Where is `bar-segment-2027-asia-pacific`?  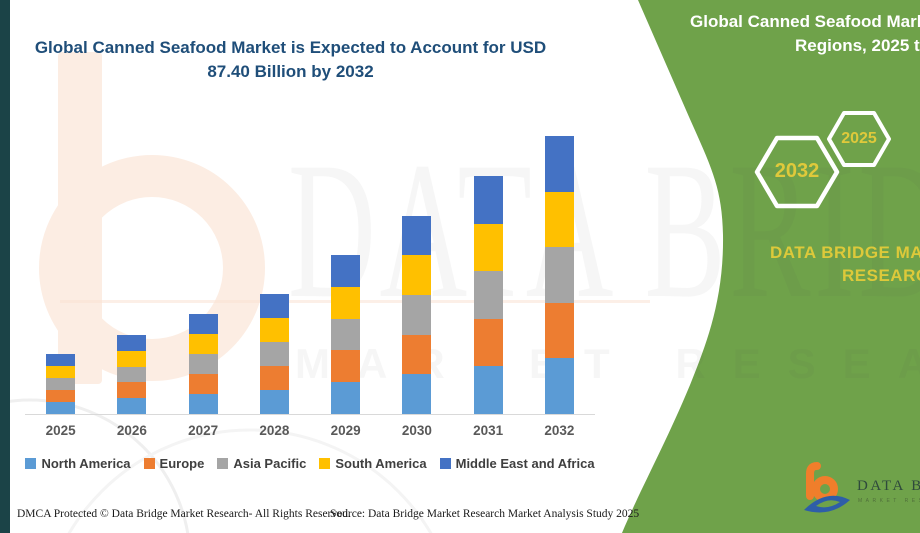 bar-segment-2027-asia-pacific is located at coordinates (203, 364).